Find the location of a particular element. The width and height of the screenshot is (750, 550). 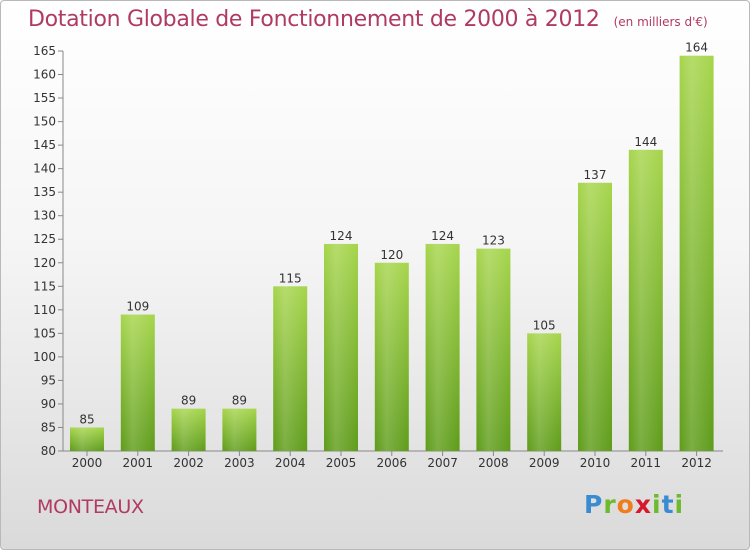

x-tick-label: 2005 is located at coordinates (341, 463).